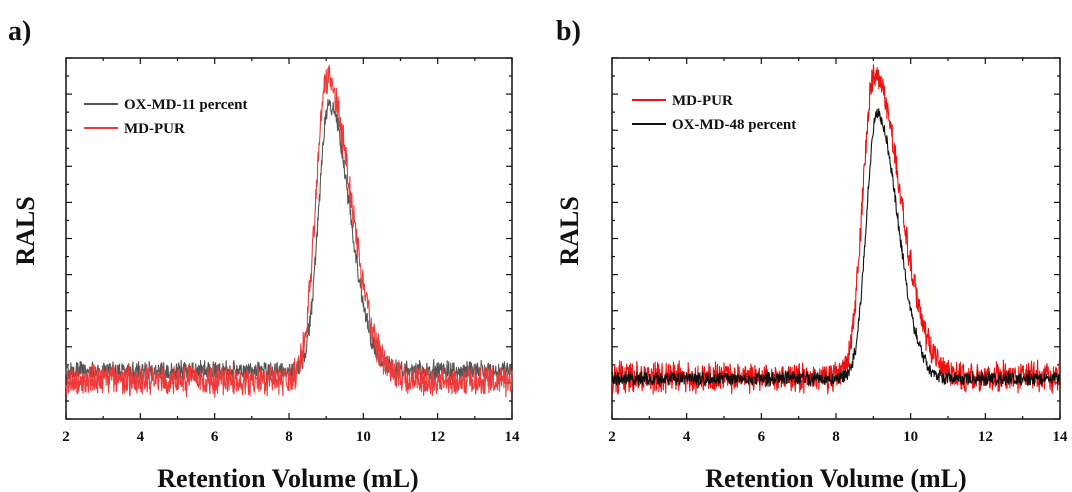  Describe the element at coordinates (835, 478) in the screenshot. I see `panel-b-x-axis-title: Retention Volume (mL)` at that location.